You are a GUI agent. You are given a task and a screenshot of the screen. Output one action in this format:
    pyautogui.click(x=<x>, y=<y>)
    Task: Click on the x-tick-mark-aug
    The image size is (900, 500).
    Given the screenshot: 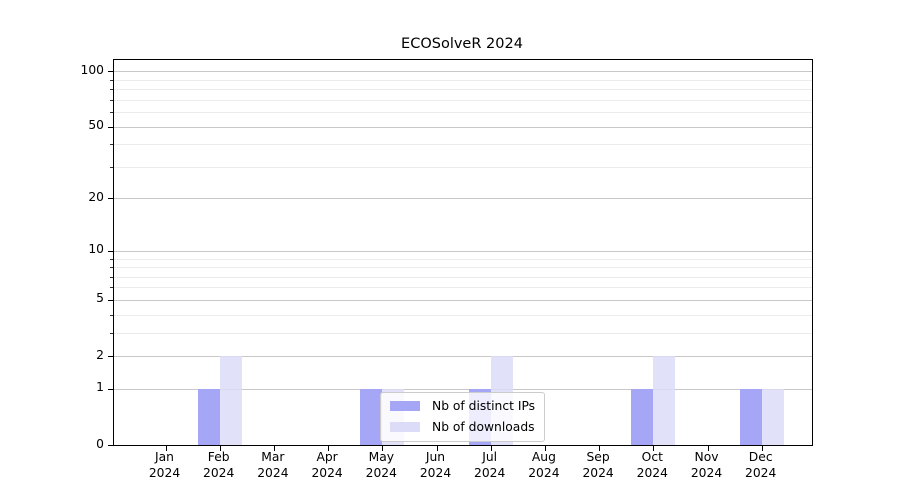 What is the action you would take?
    pyautogui.click(x=545, y=448)
    